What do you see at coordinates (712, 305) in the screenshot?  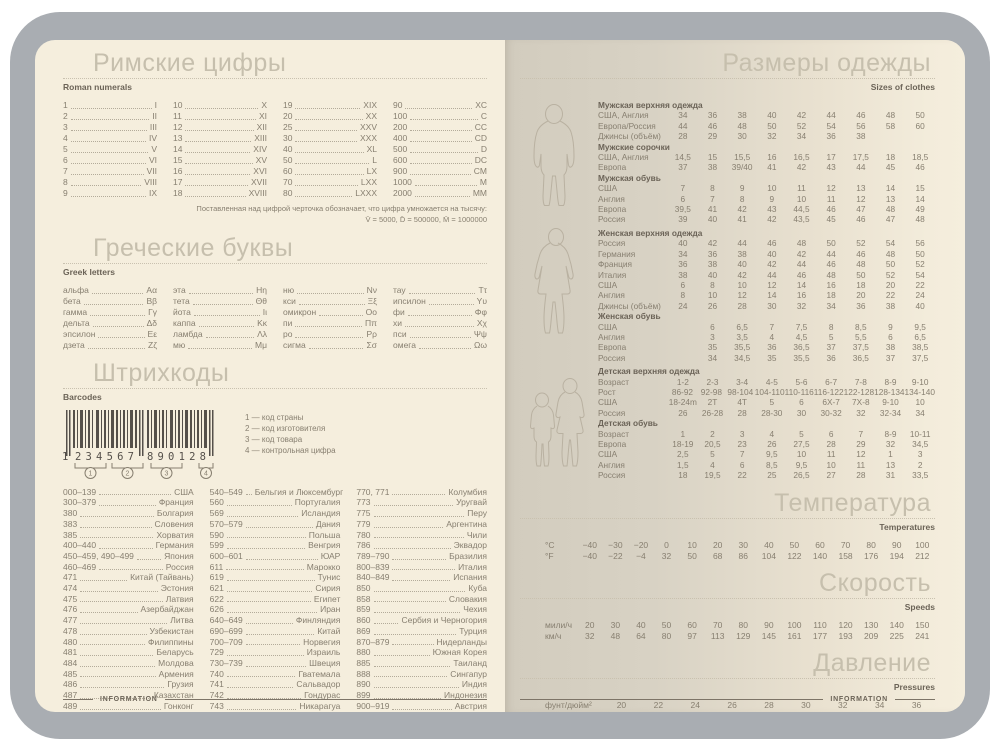 I see `size-value: 26` at bounding box center [712, 305].